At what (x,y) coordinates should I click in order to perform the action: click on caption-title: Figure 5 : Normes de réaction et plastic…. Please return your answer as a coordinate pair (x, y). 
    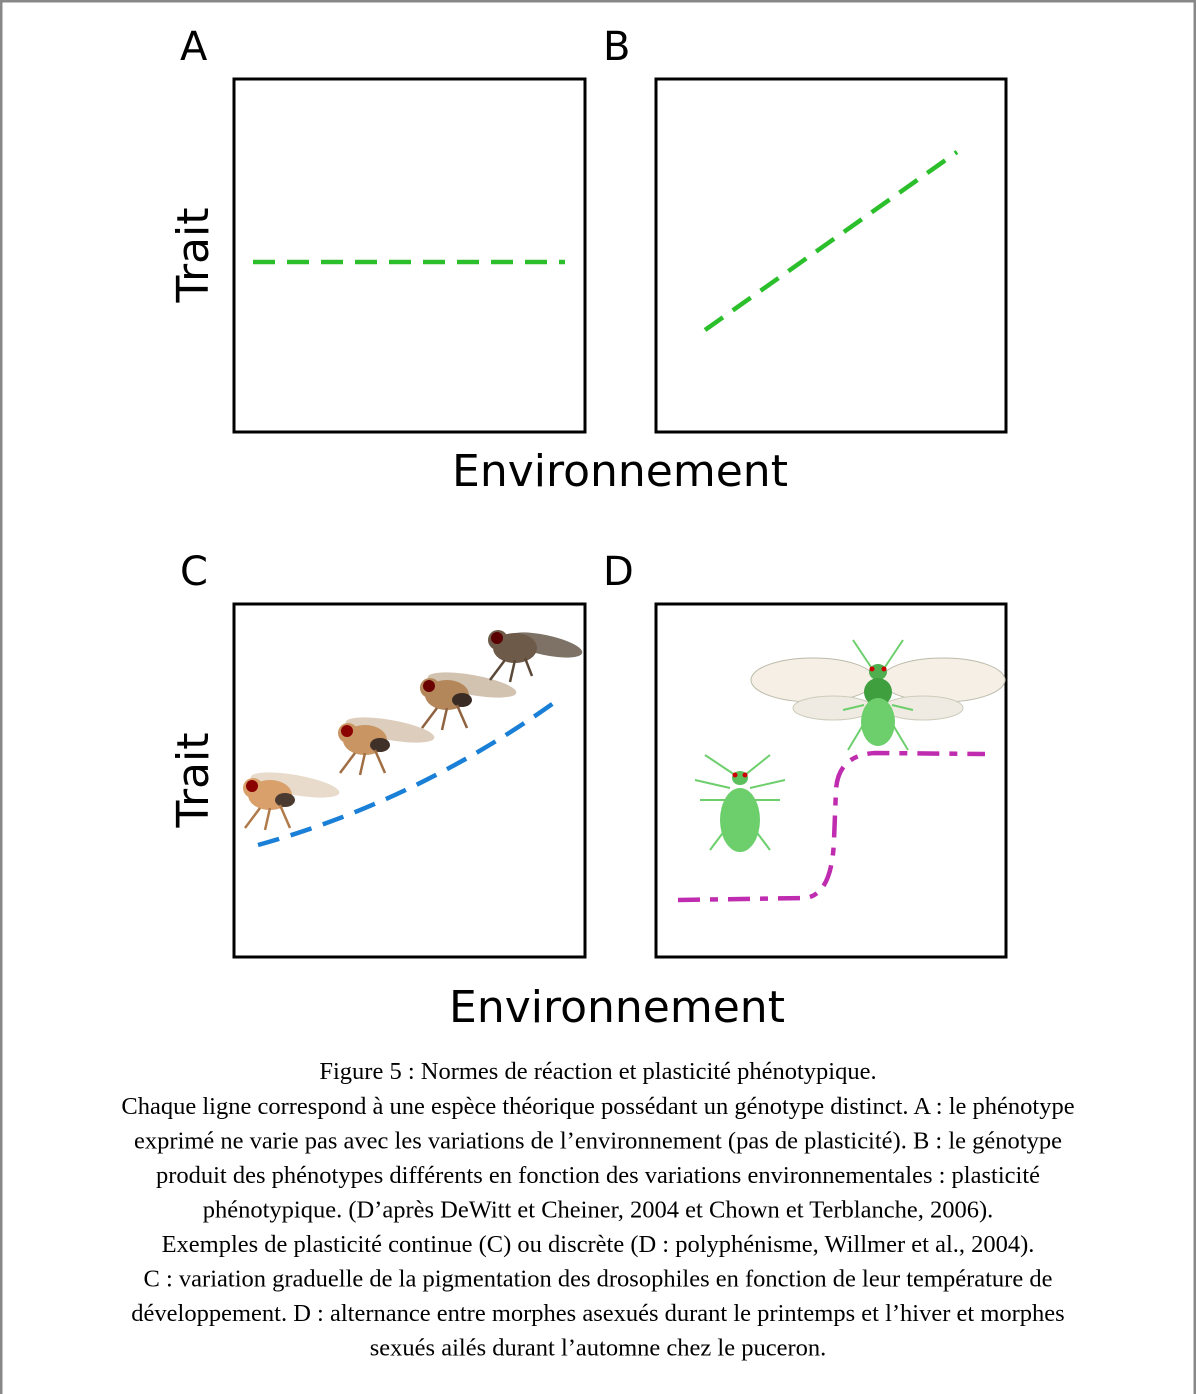
    Looking at the image, I should click on (597, 1071).